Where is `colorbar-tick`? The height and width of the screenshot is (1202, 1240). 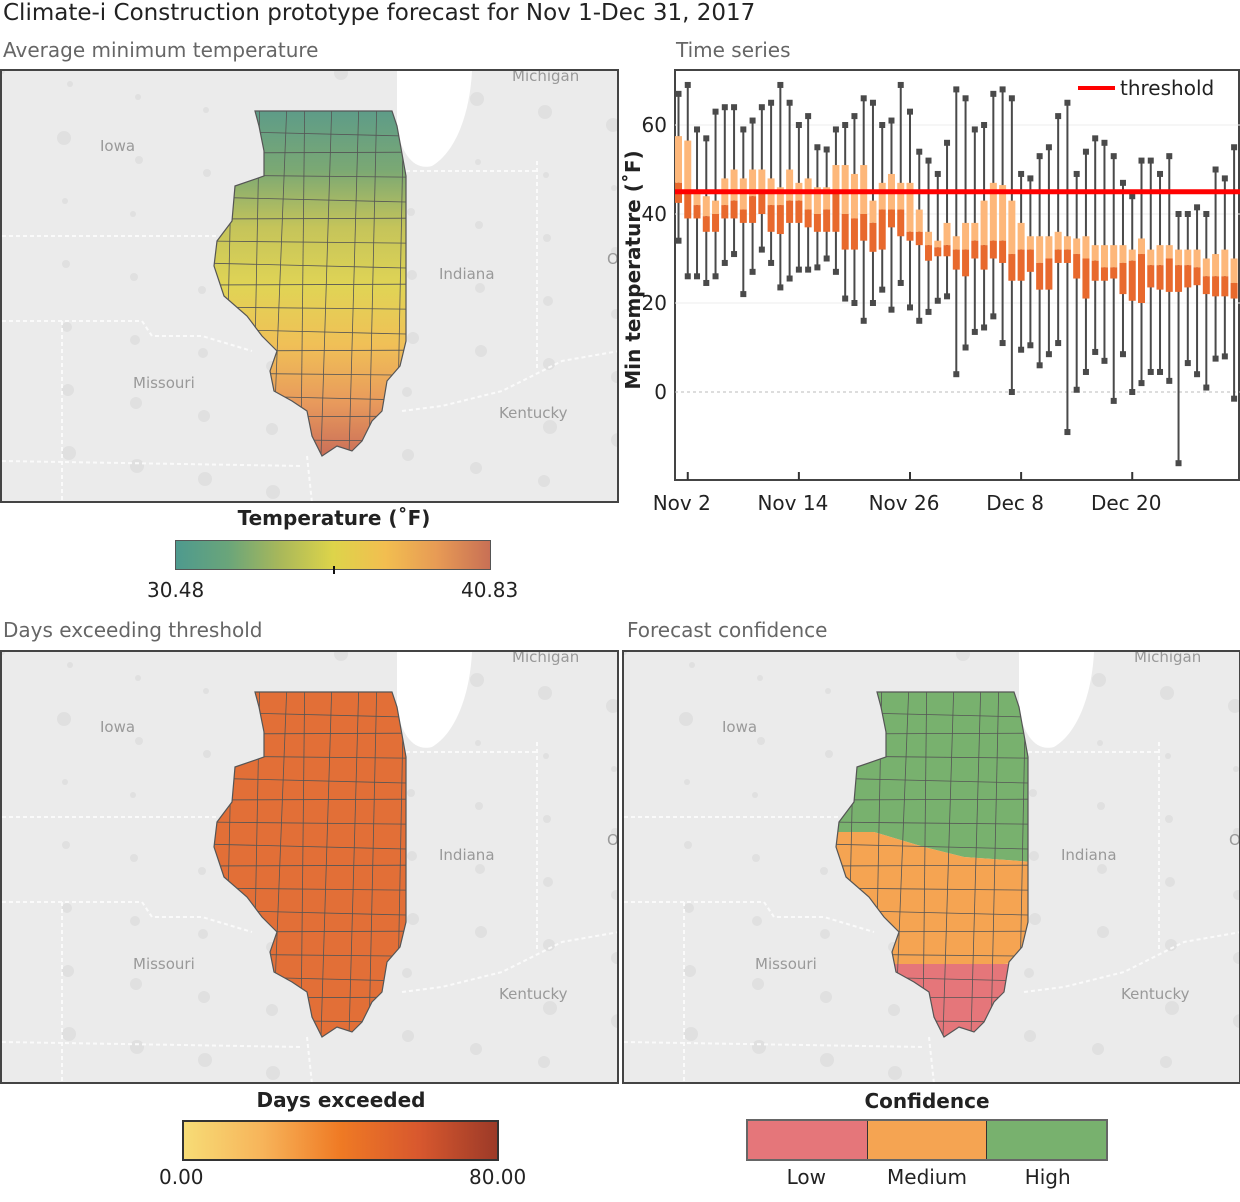
colorbar-tick is located at coordinates (334, 570).